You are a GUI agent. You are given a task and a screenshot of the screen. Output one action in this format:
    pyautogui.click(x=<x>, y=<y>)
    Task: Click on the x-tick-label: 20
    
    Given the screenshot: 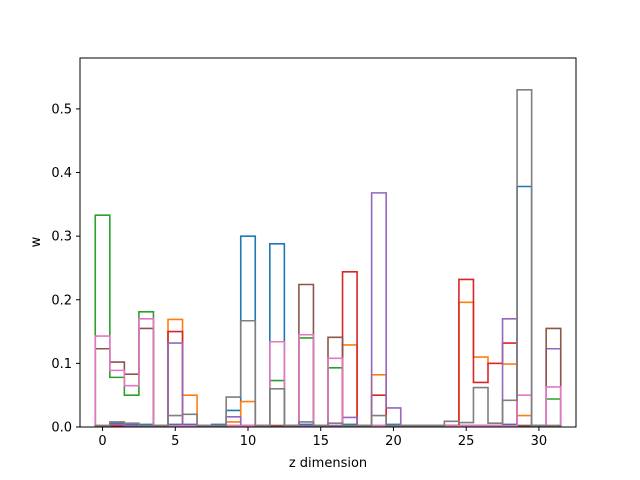 What is the action you would take?
    pyautogui.click(x=393, y=441)
    